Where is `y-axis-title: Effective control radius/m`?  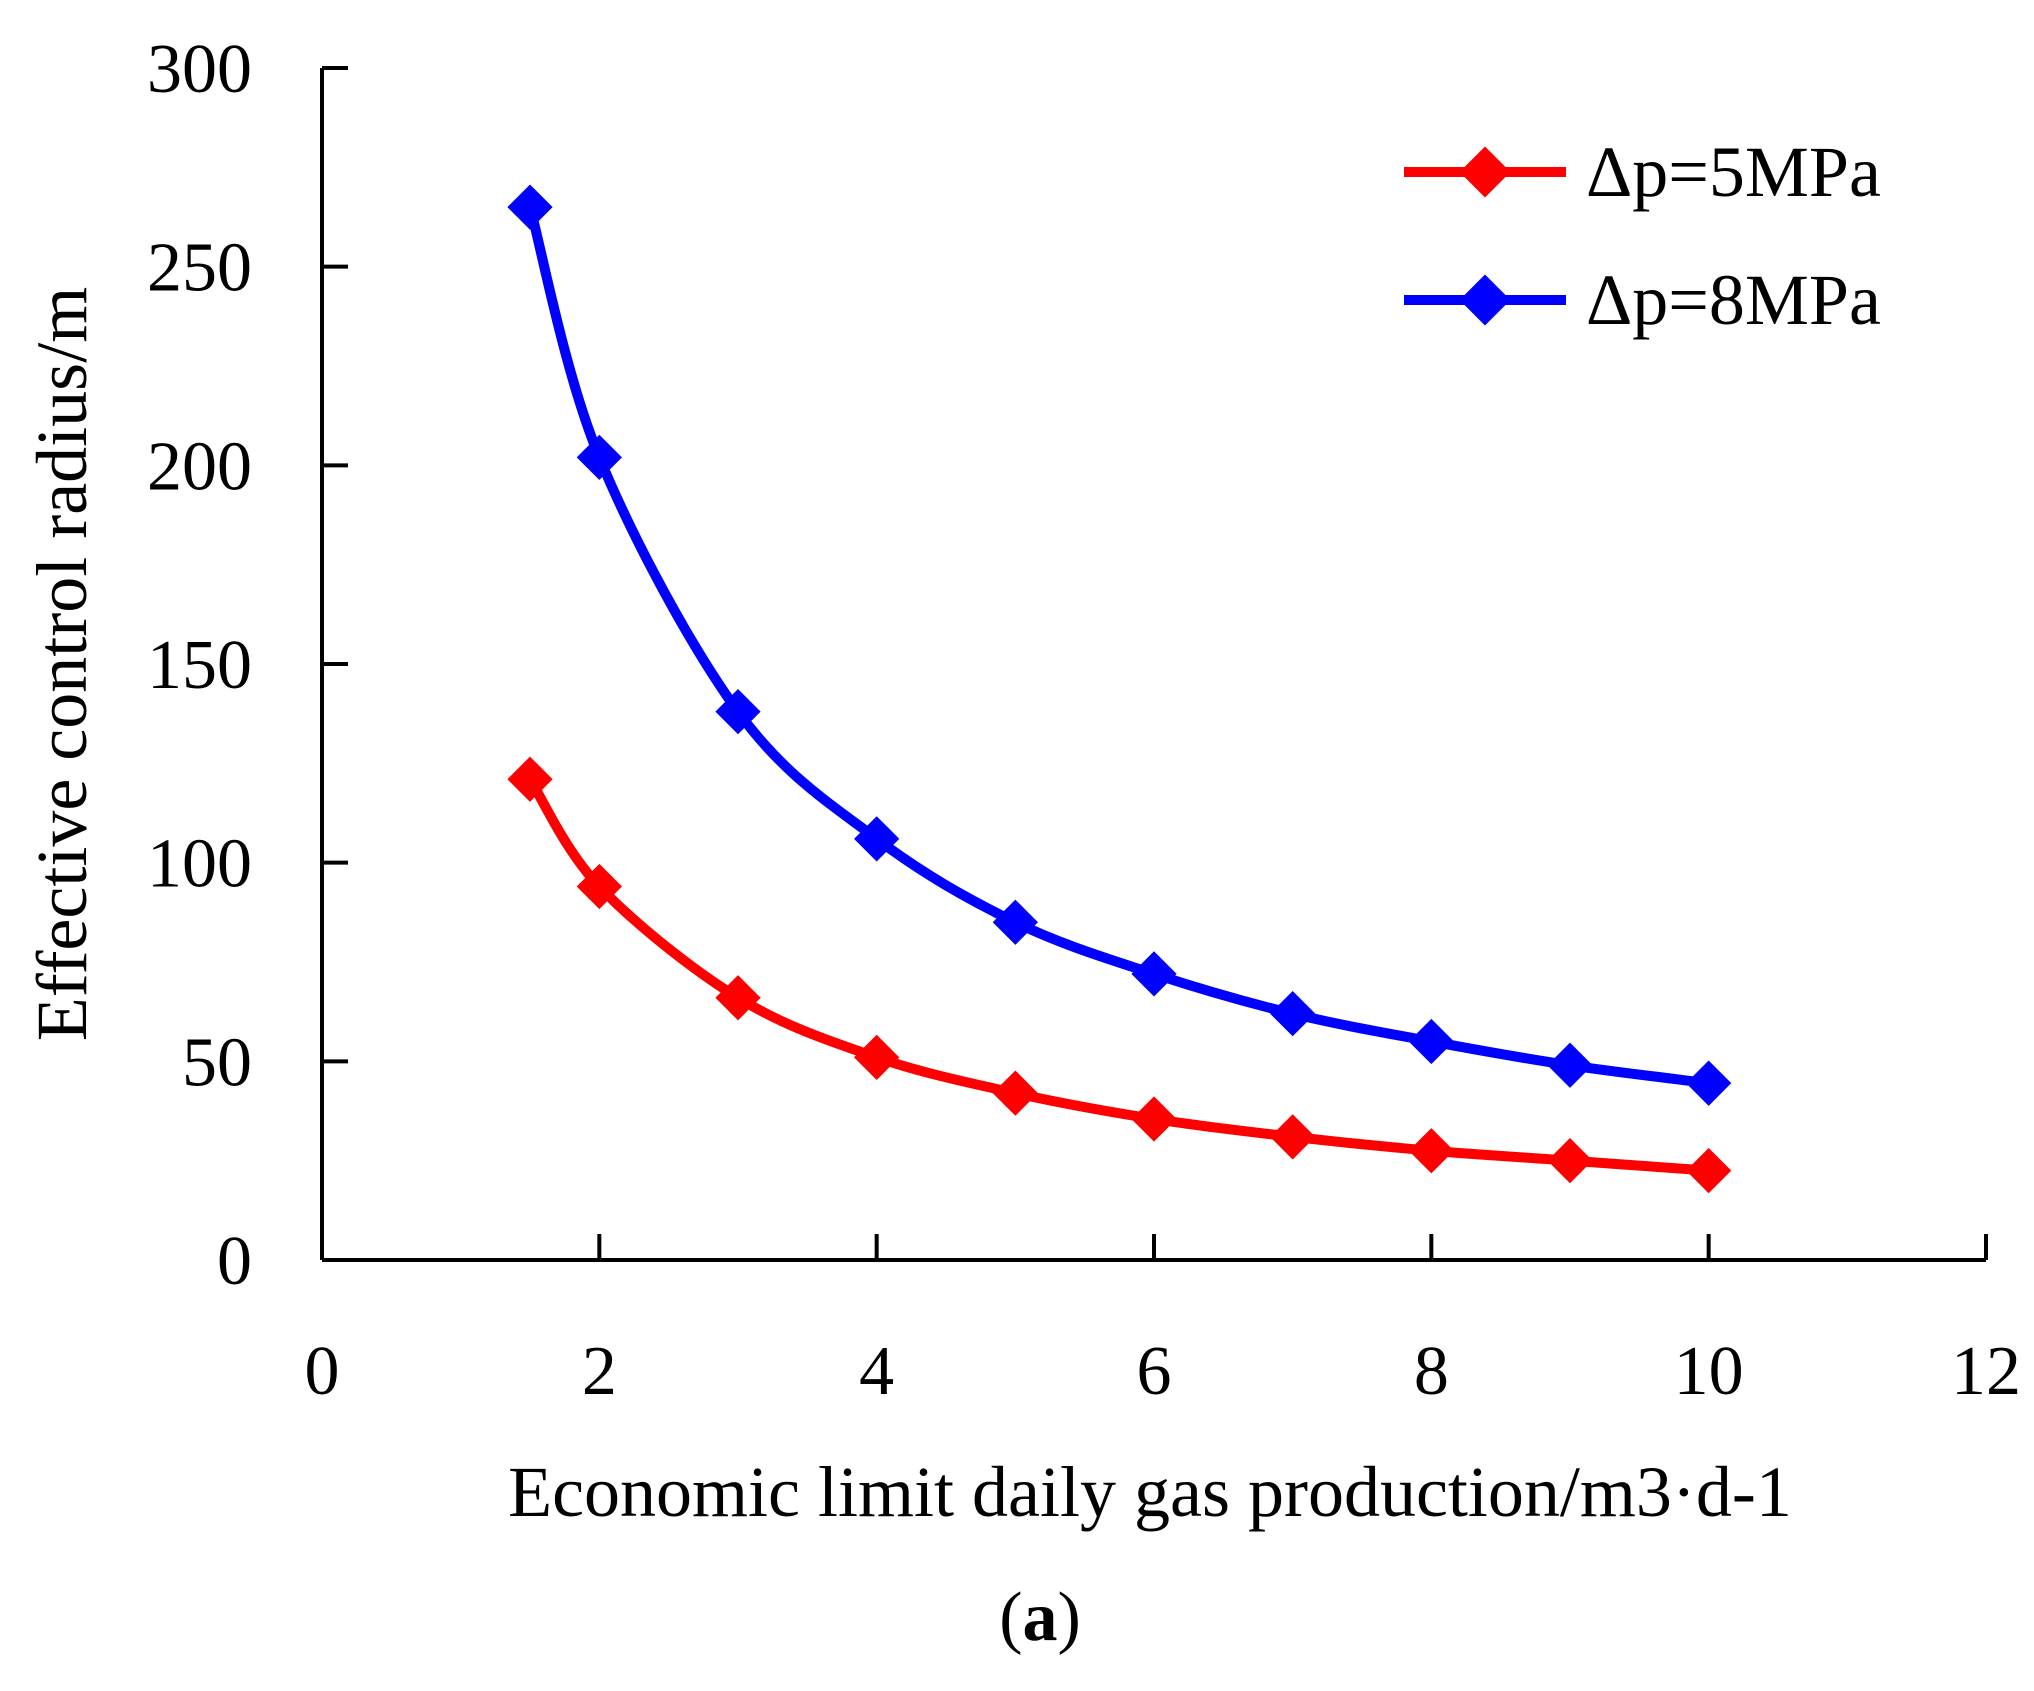
y-axis-title: Effective control radius/m is located at coordinates (62, 664).